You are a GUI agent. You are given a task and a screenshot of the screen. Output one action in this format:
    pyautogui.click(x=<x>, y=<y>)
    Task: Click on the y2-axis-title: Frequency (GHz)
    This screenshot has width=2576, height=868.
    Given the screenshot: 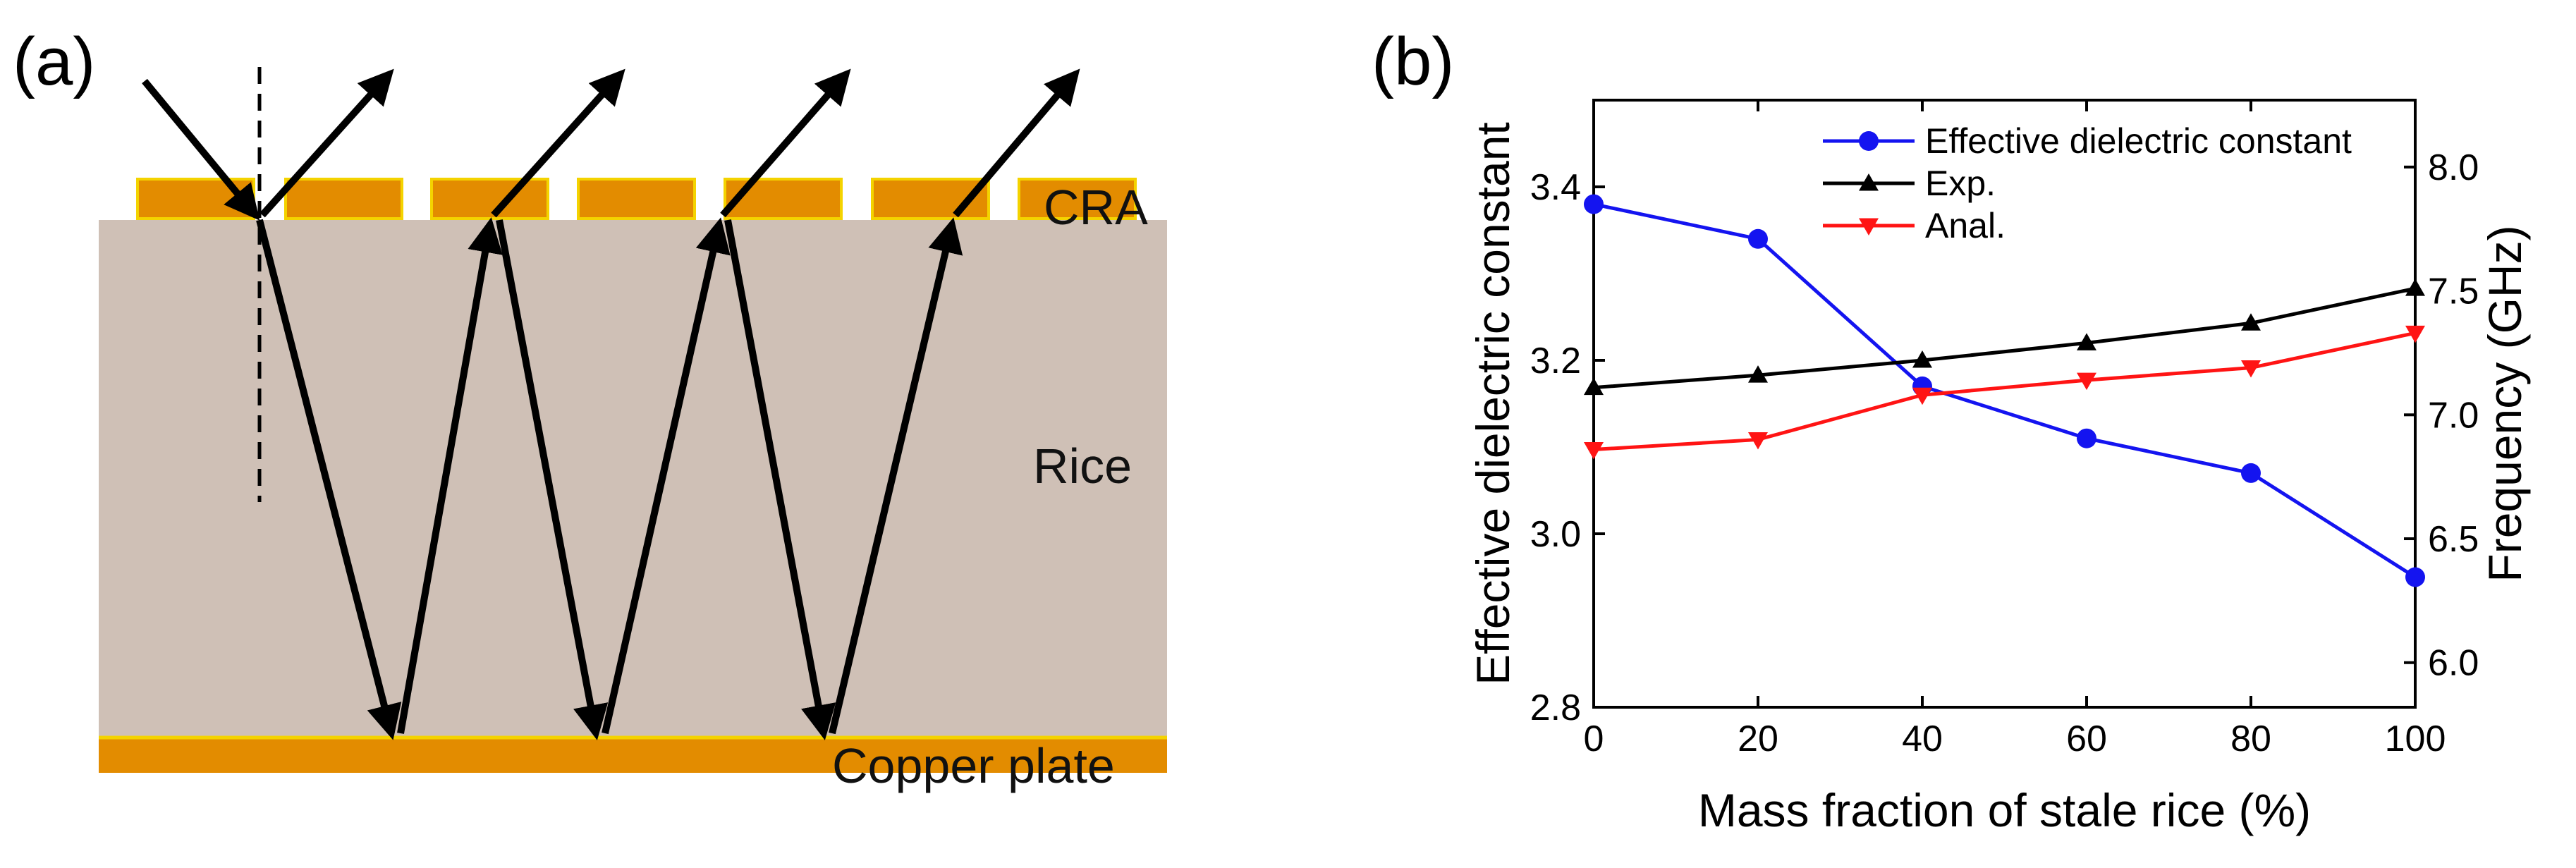 What is the action you would take?
    pyautogui.click(x=2505, y=404)
    